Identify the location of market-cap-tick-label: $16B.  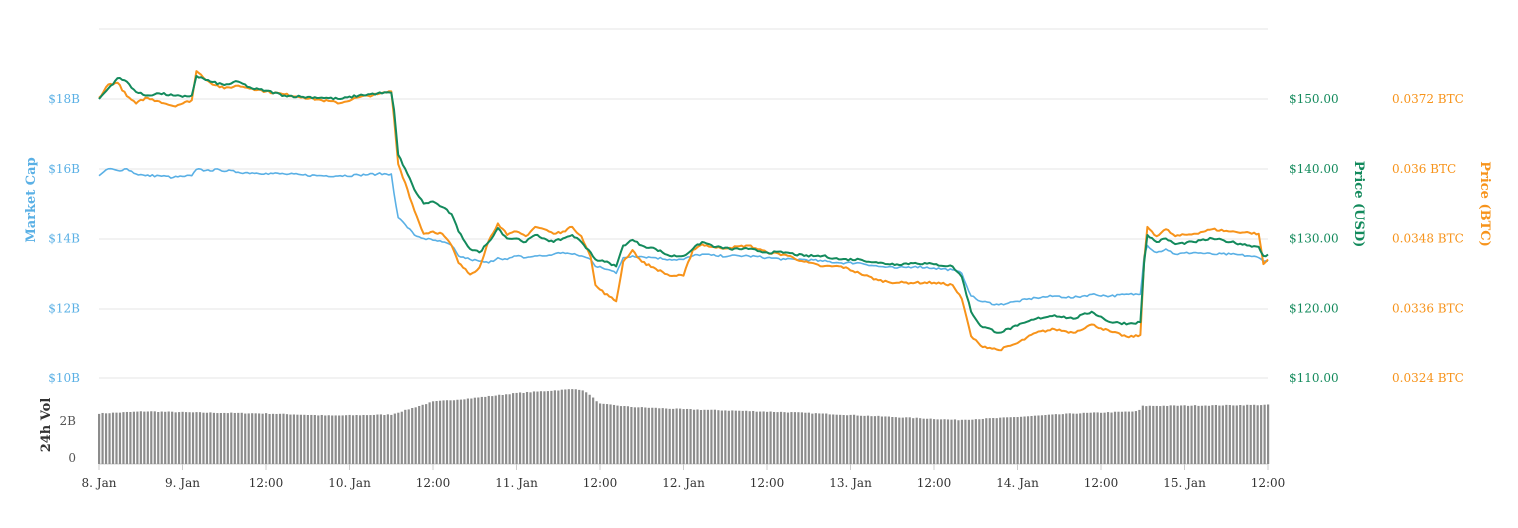
(64, 169).